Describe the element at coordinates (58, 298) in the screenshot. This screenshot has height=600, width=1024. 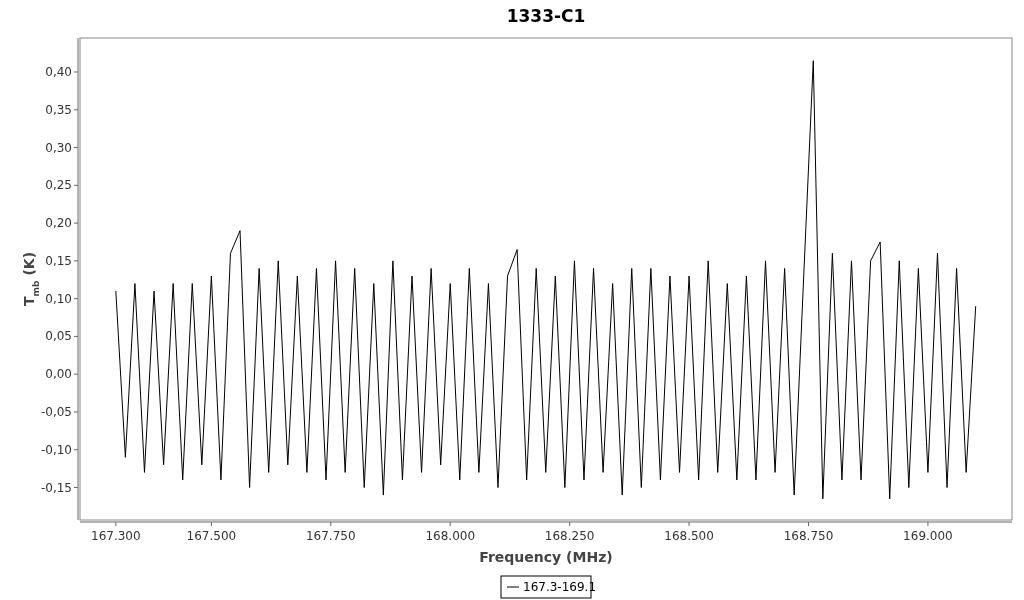
I see `y-tick-label: 0,10` at that location.